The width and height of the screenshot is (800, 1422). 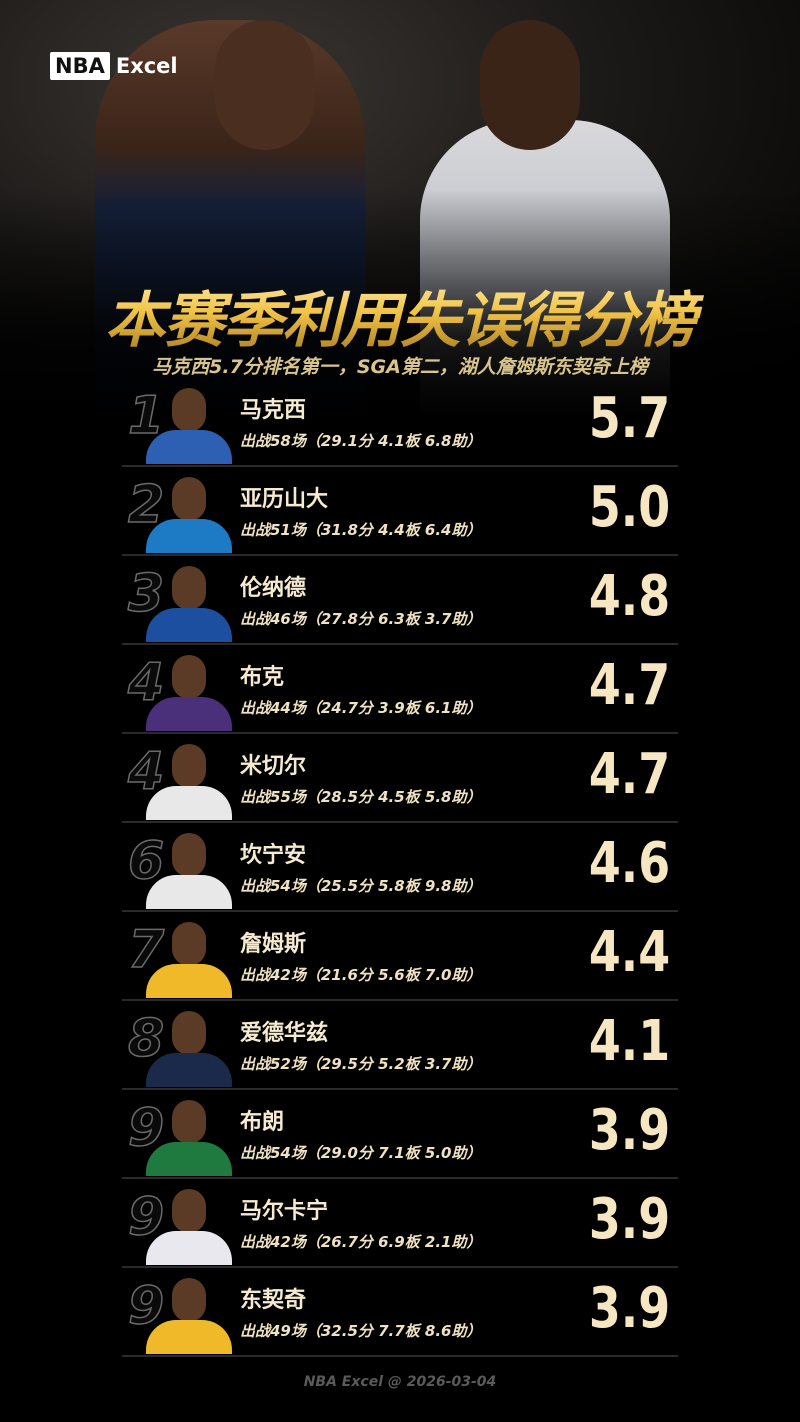 I want to click on player-name: 布朗, so click(x=262, y=1122).